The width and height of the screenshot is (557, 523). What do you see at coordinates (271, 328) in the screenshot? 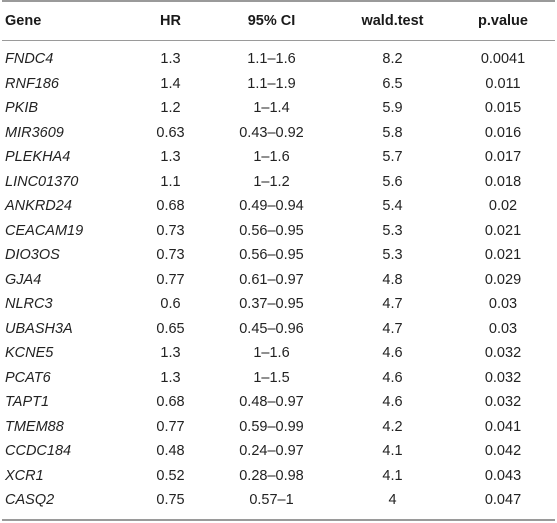
I see `cell-ci: 0.45–0.96` at bounding box center [271, 328].